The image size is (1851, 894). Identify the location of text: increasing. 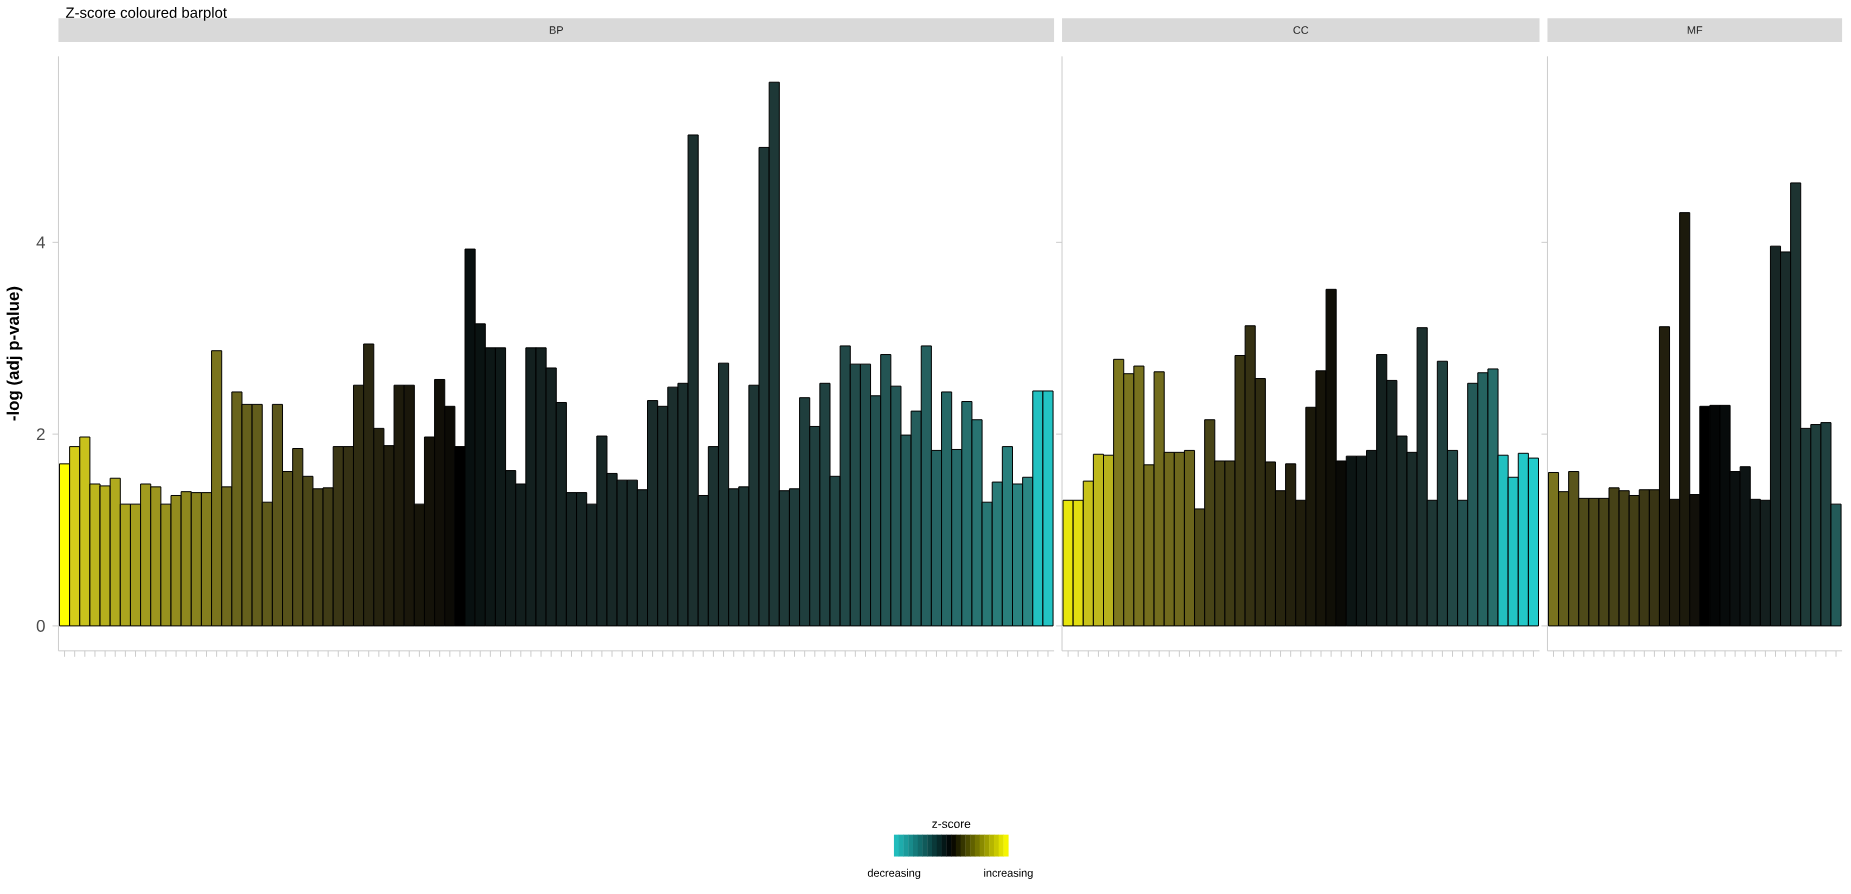
(1008, 873).